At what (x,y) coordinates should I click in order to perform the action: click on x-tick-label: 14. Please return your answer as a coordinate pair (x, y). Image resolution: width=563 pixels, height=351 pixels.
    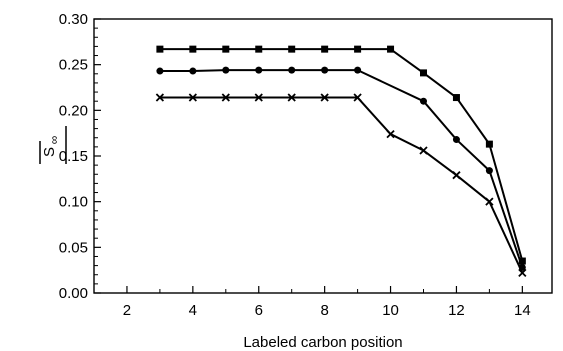
    Looking at the image, I should click on (522, 310).